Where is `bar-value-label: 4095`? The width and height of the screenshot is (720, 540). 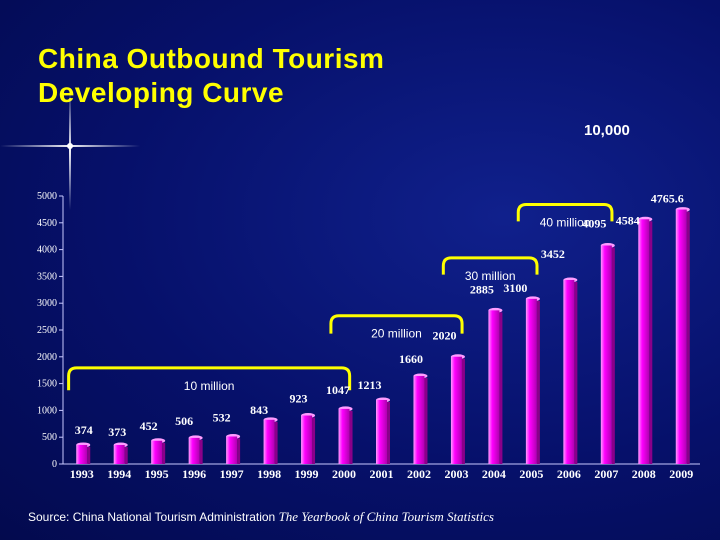
bar-value-label: 4095 is located at coordinates (594, 224).